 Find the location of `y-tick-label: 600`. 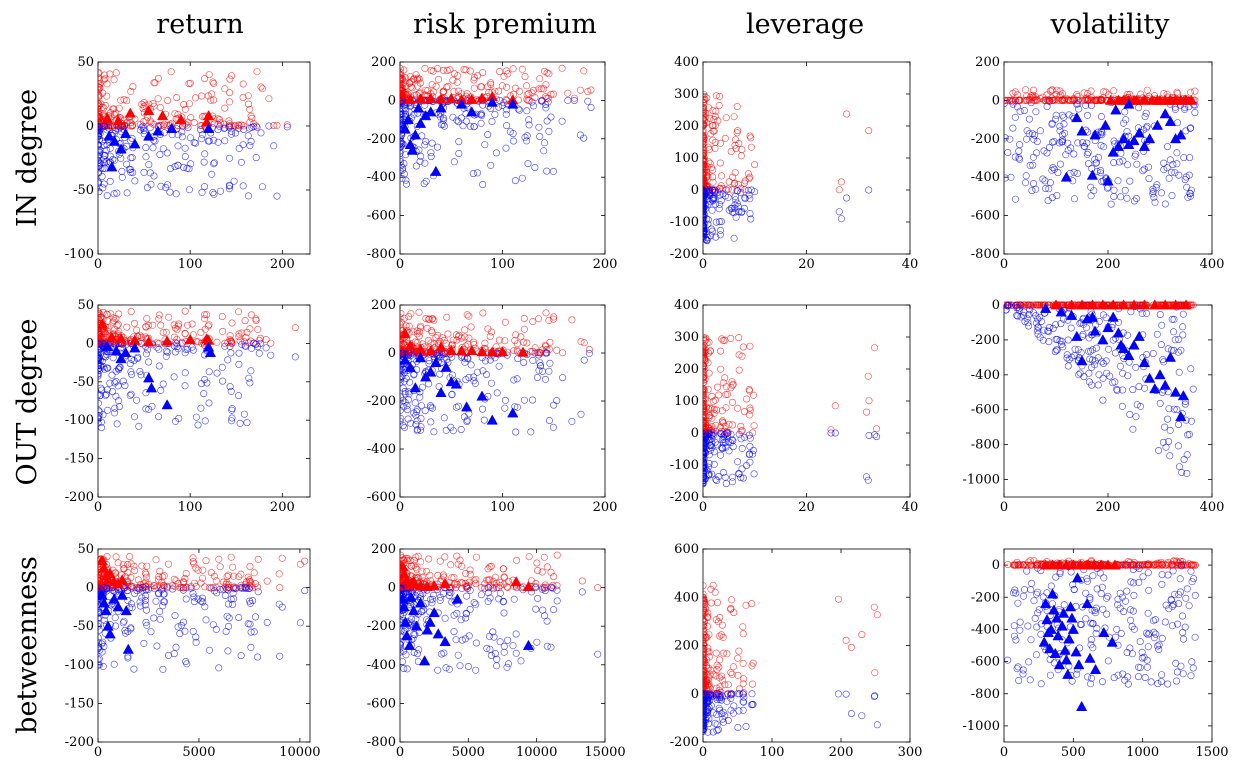

y-tick-label: 600 is located at coordinates (686, 549).